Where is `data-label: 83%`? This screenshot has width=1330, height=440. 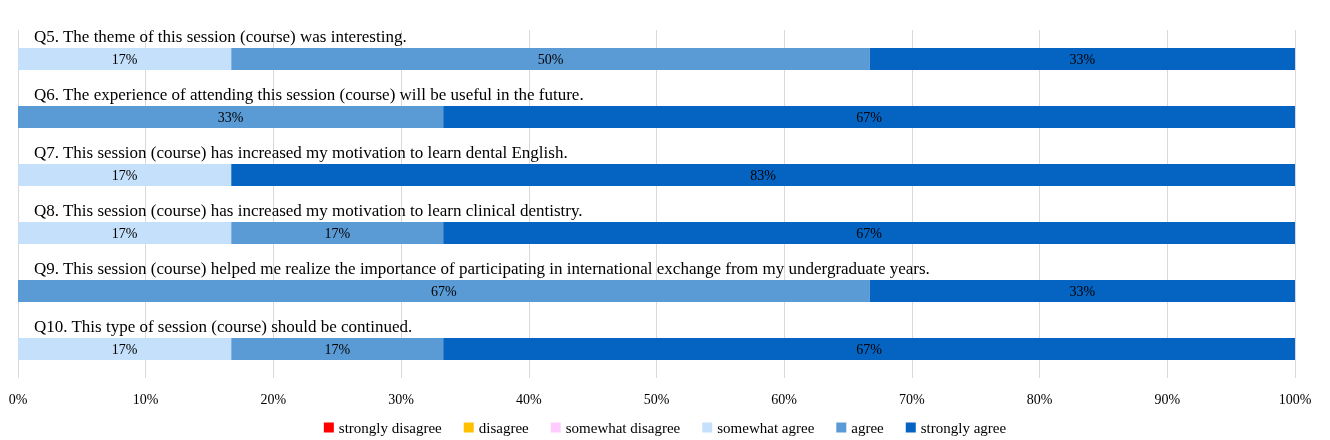
data-label: 83% is located at coordinates (763, 175).